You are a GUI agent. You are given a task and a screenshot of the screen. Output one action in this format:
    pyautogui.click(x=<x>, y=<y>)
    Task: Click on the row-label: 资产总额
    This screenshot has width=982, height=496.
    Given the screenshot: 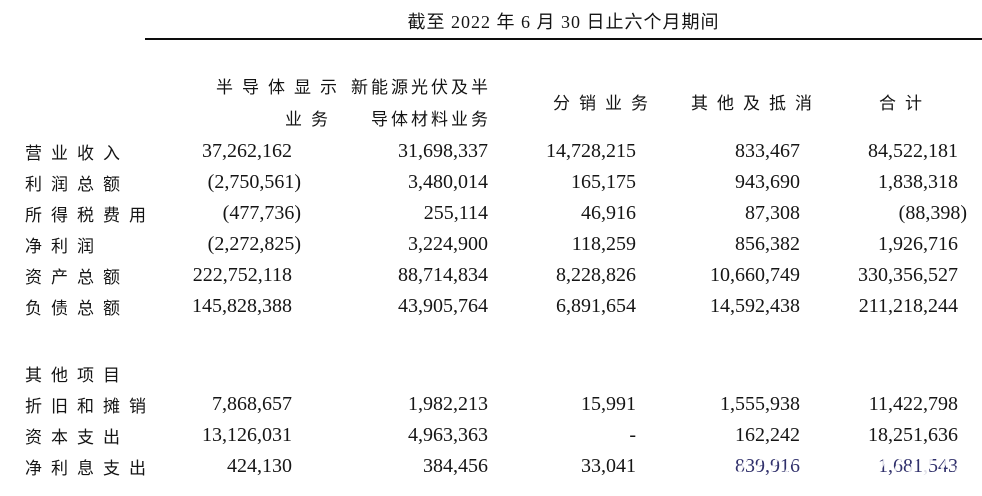 What is the action you would take?
    pyautogui.click(x=97, y=275)
    